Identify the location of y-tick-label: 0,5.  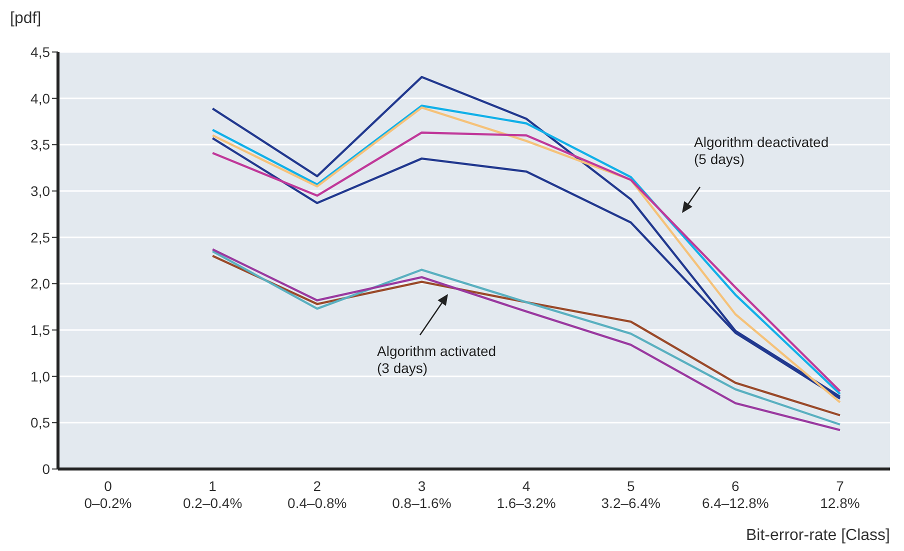
(40, 422).